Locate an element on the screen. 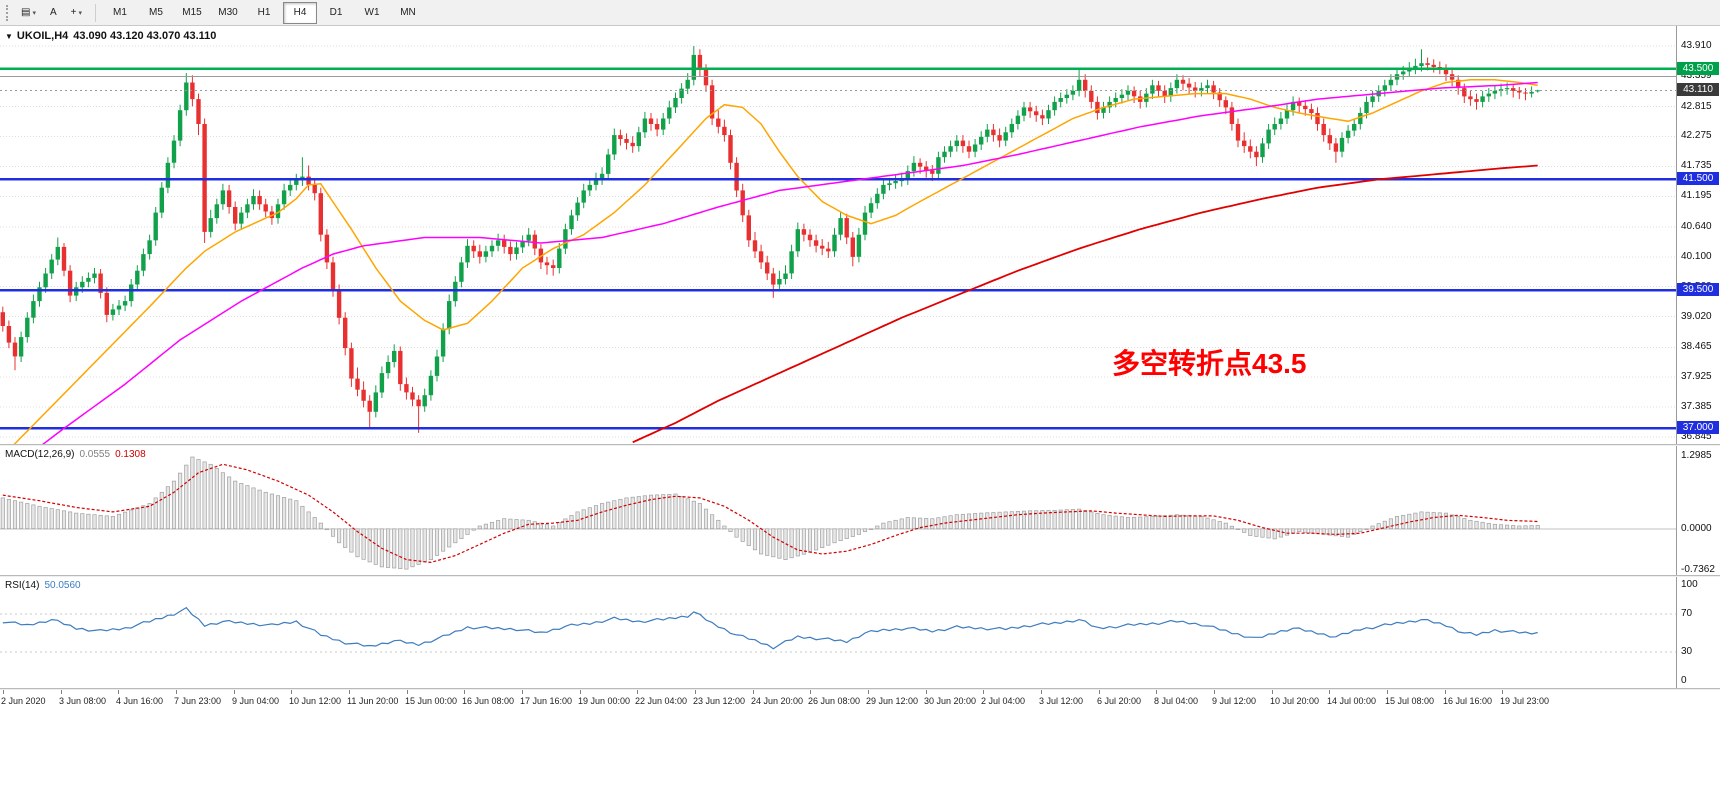 This screenshot has width=1720, height=795. time-axis-label: 2 Jun 2020 is located at coordinates (23, 701).